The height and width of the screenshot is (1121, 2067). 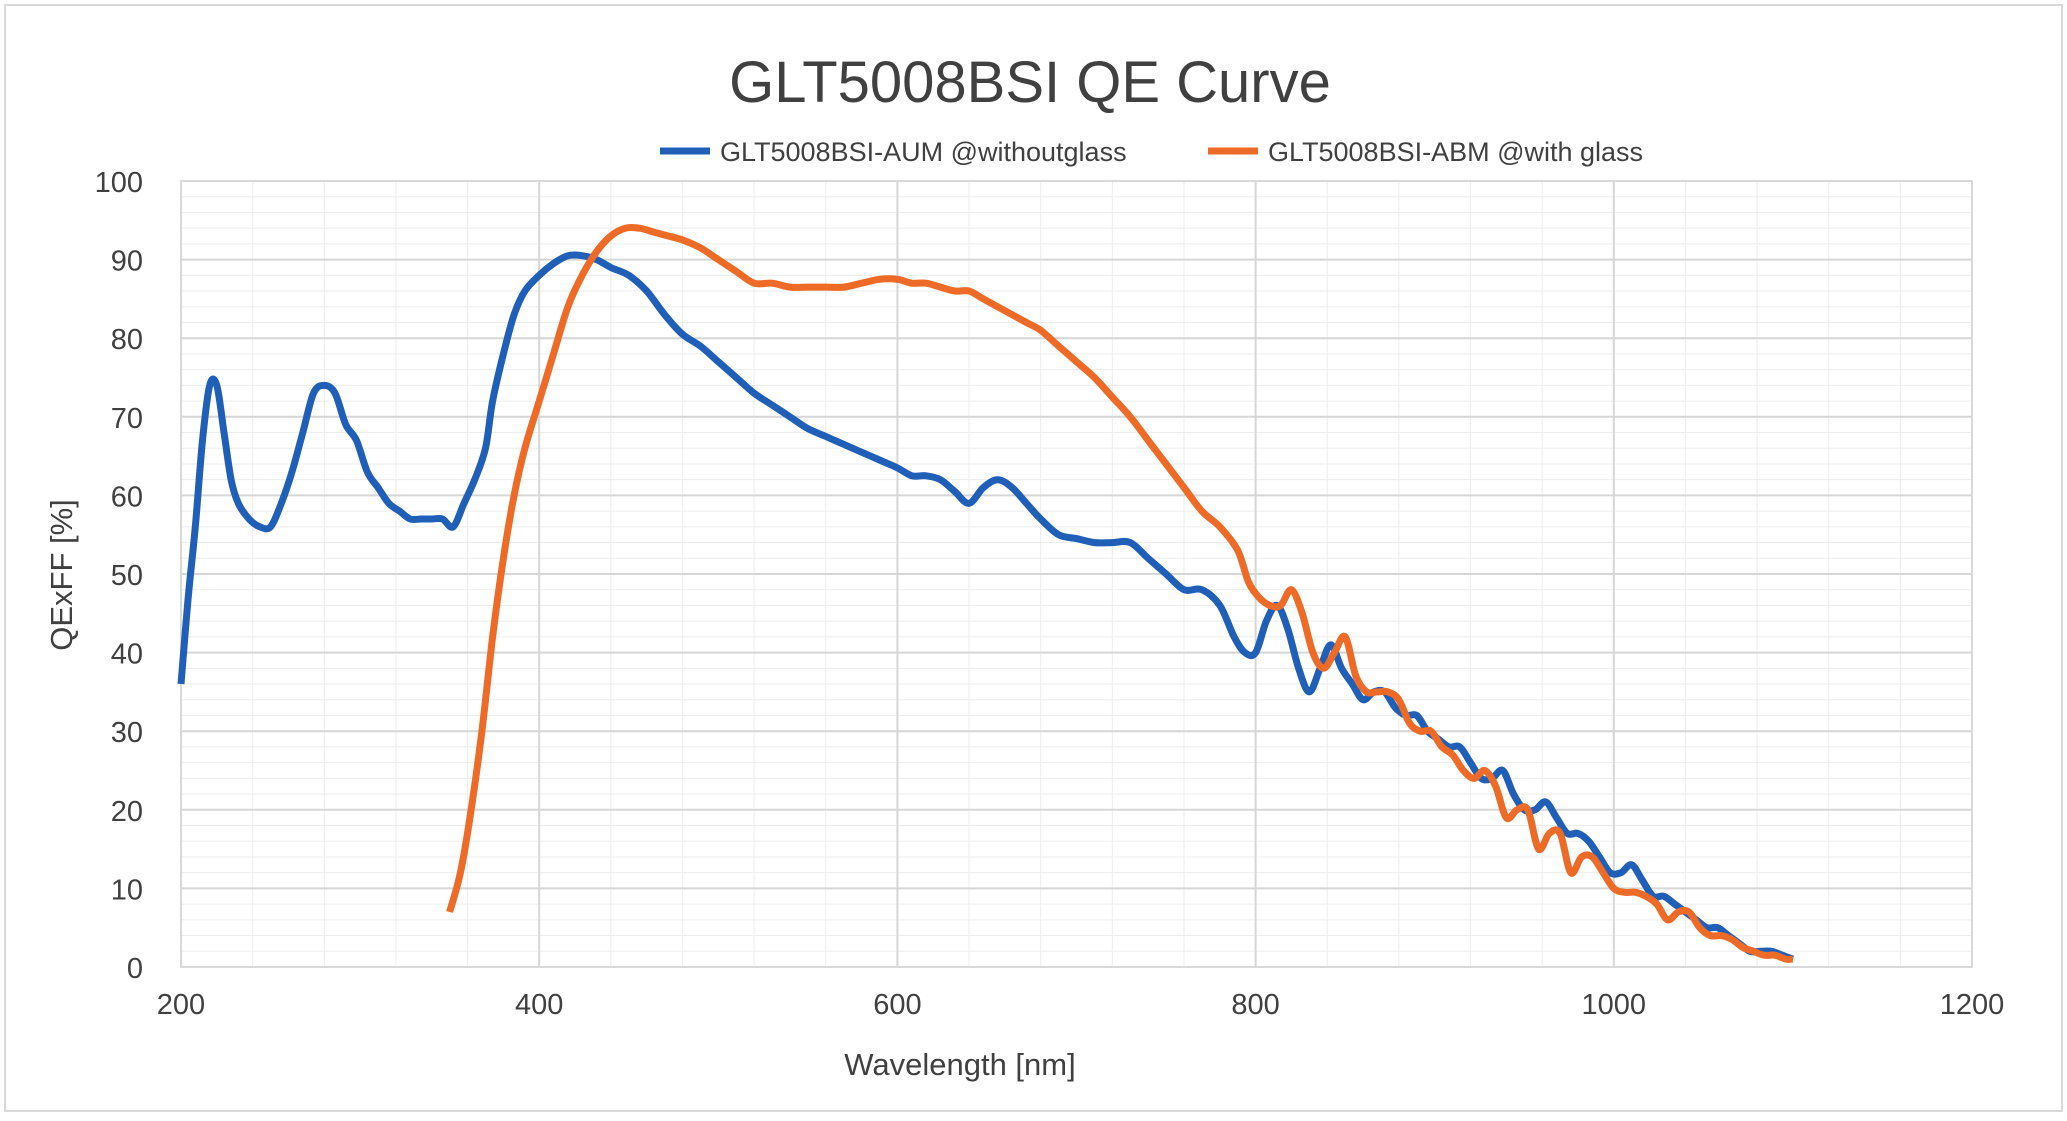 What do you see at coordinates (127, 262) in the screenshot?
I see `y-tick-label: 90` at bounding box center [127, 262].